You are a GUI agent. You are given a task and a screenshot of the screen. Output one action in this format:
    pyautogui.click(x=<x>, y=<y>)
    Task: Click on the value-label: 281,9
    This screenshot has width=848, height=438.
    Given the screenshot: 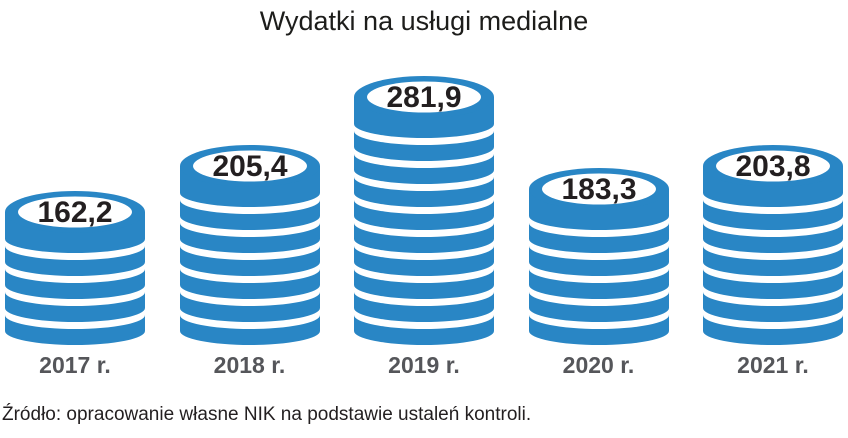 What is the action you would take?
    pyautogui.click(x=423, y=97)
    